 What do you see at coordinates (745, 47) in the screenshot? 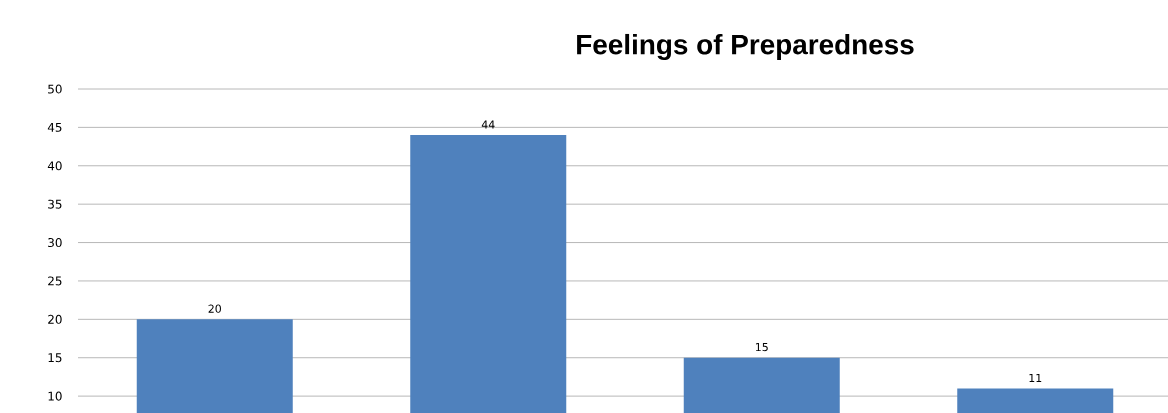
I see `chart-title: Feelings of Preparedness` at bounding box center [745, 47].